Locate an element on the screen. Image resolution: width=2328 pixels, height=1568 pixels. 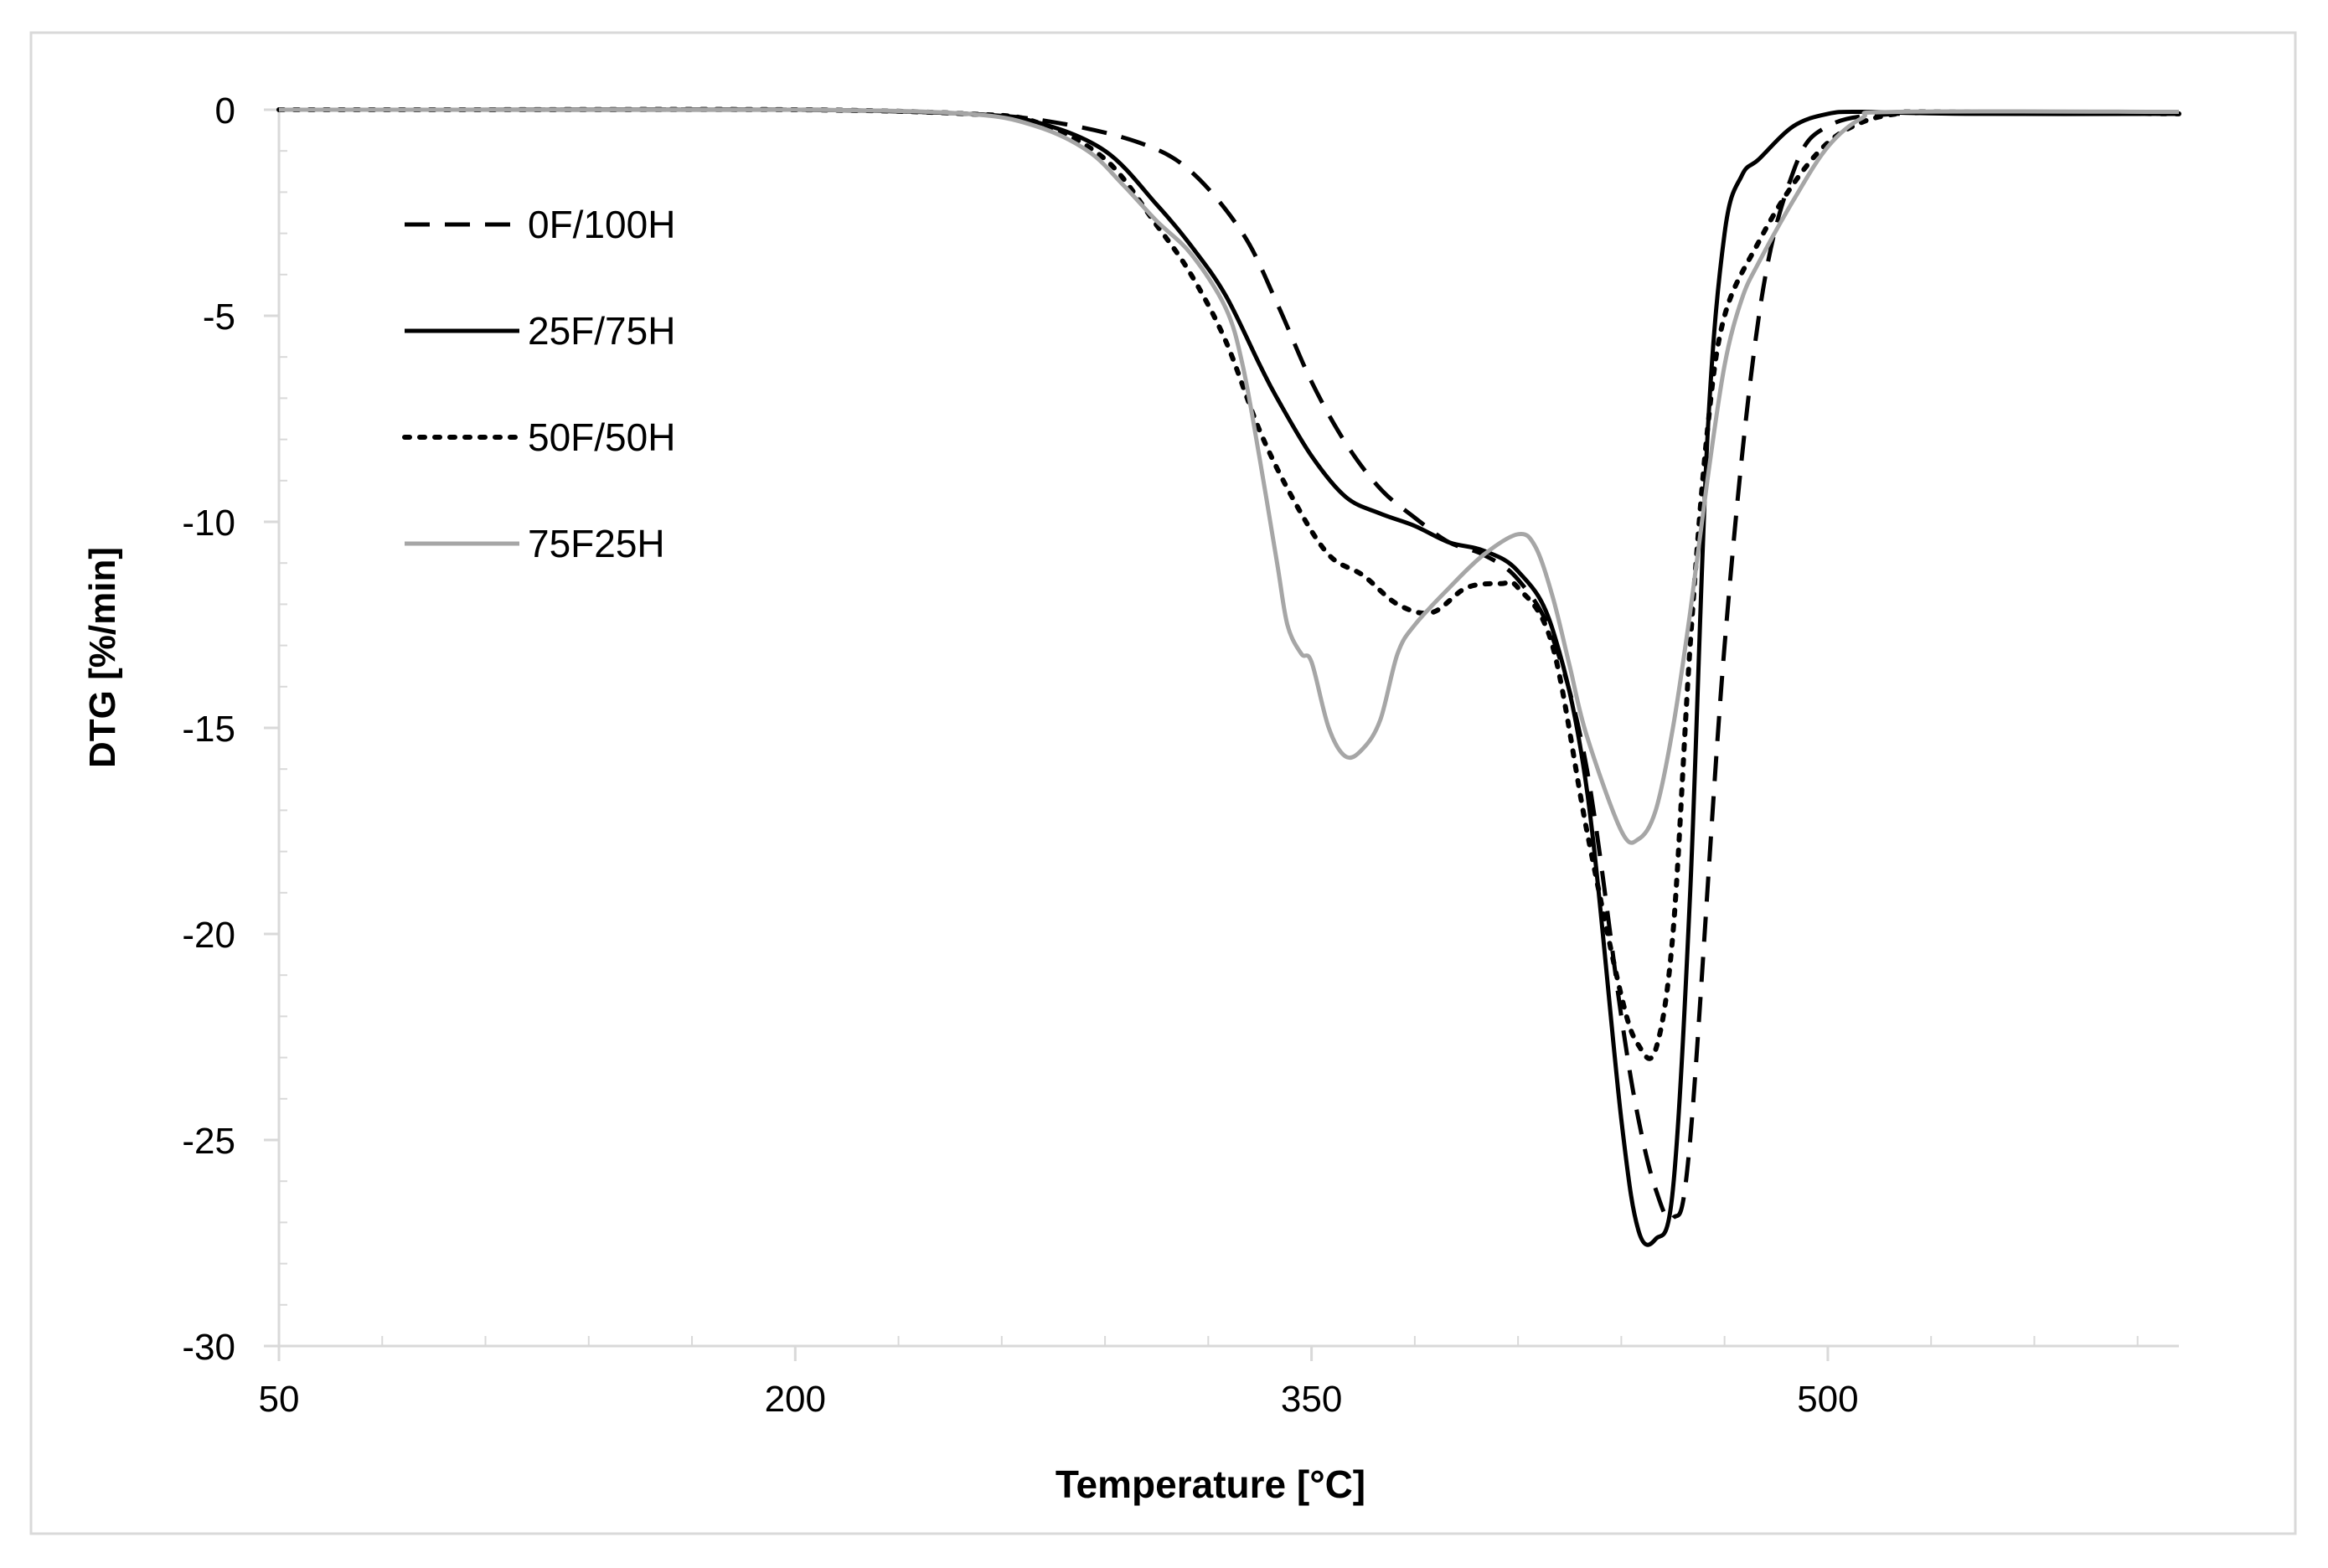
y-tick-label: -25 is located at coordinates (208, 1142).